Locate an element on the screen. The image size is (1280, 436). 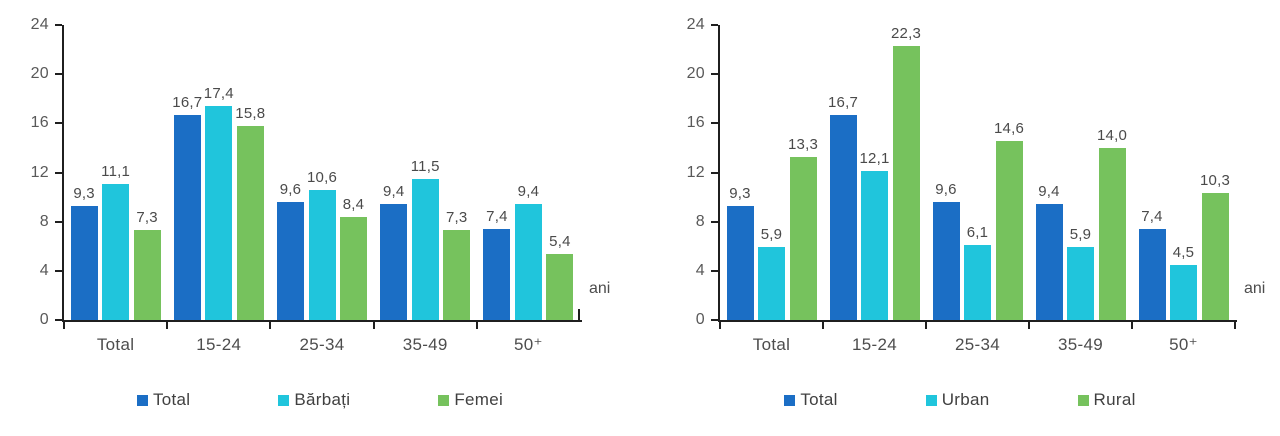
value-label: 13,3 is located at coordinates (803, 144).